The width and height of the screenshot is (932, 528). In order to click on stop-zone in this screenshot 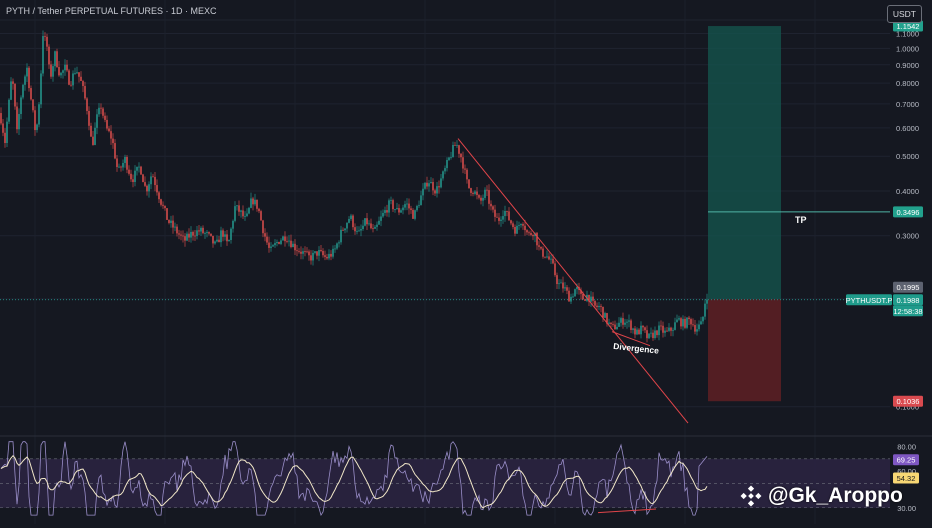, I will do `click(744, 350)`.